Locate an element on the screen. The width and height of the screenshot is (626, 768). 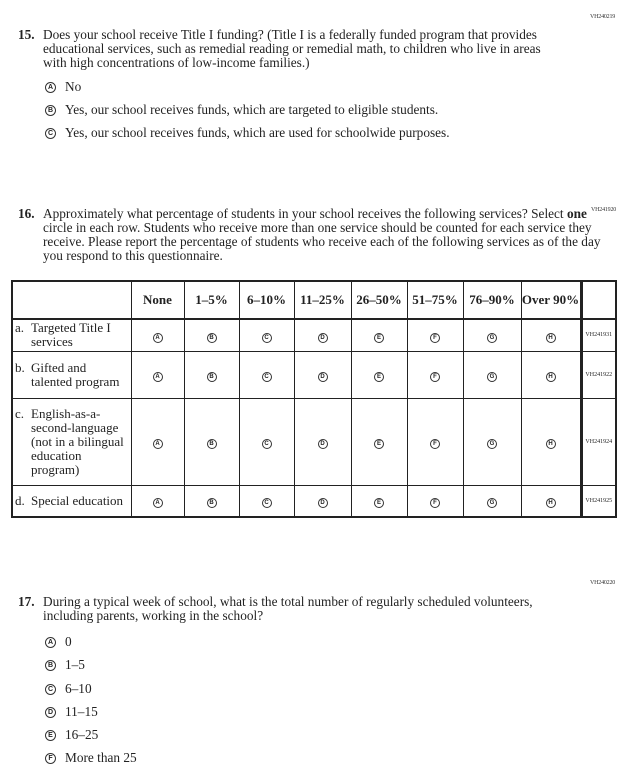
table-row: d. Special education A B C D E F G H VH241925 is located at coordinates (314, 501).